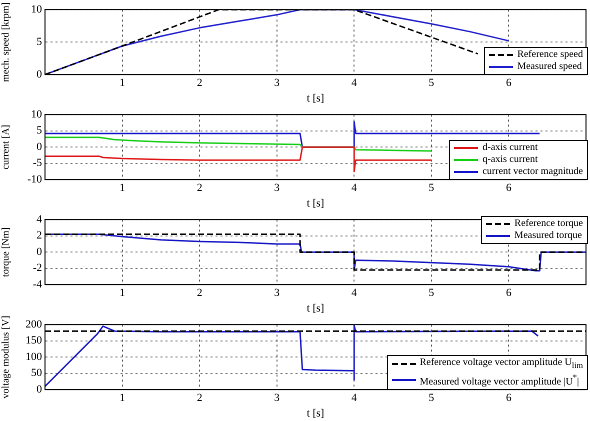 This screenshot has width=590, height=421. Describe the element at coordinates (548, 236) in the screenshot. I see `legend-label: Measured torque` at that location.